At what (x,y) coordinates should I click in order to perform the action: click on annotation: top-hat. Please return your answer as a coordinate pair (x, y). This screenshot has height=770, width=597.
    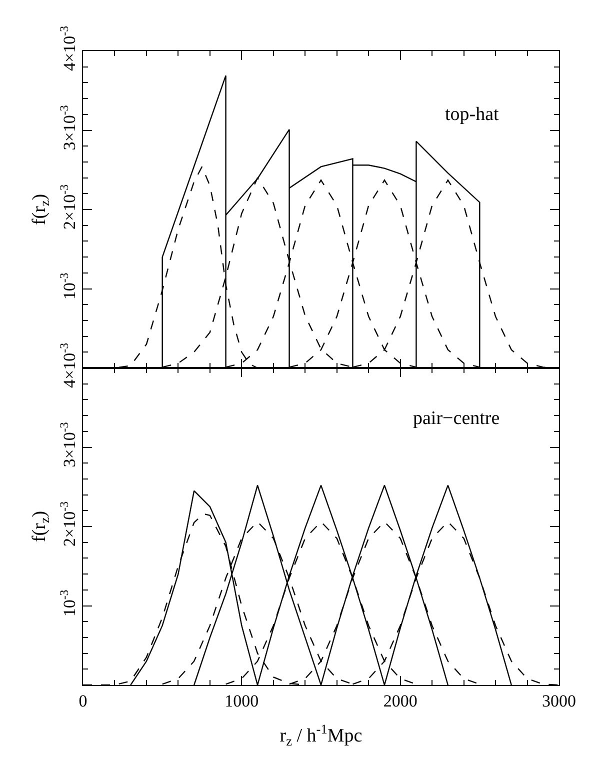
    Looking at the image, I should click on (472, 114).